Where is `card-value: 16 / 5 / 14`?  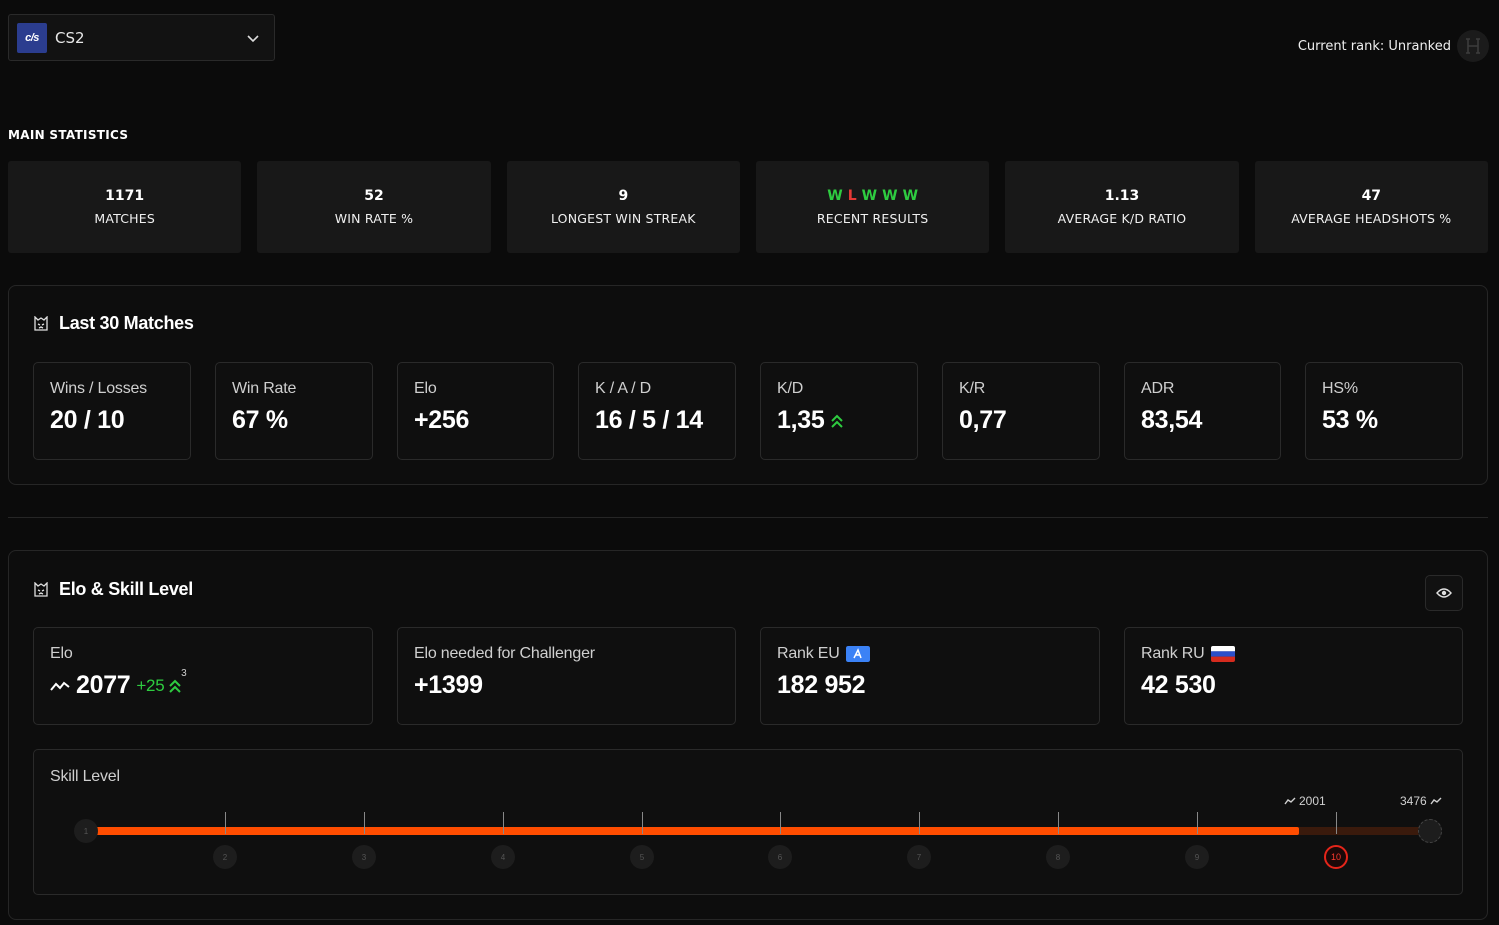 card-value: 16 / 5 / 14 is located at coordinates (649, 420).